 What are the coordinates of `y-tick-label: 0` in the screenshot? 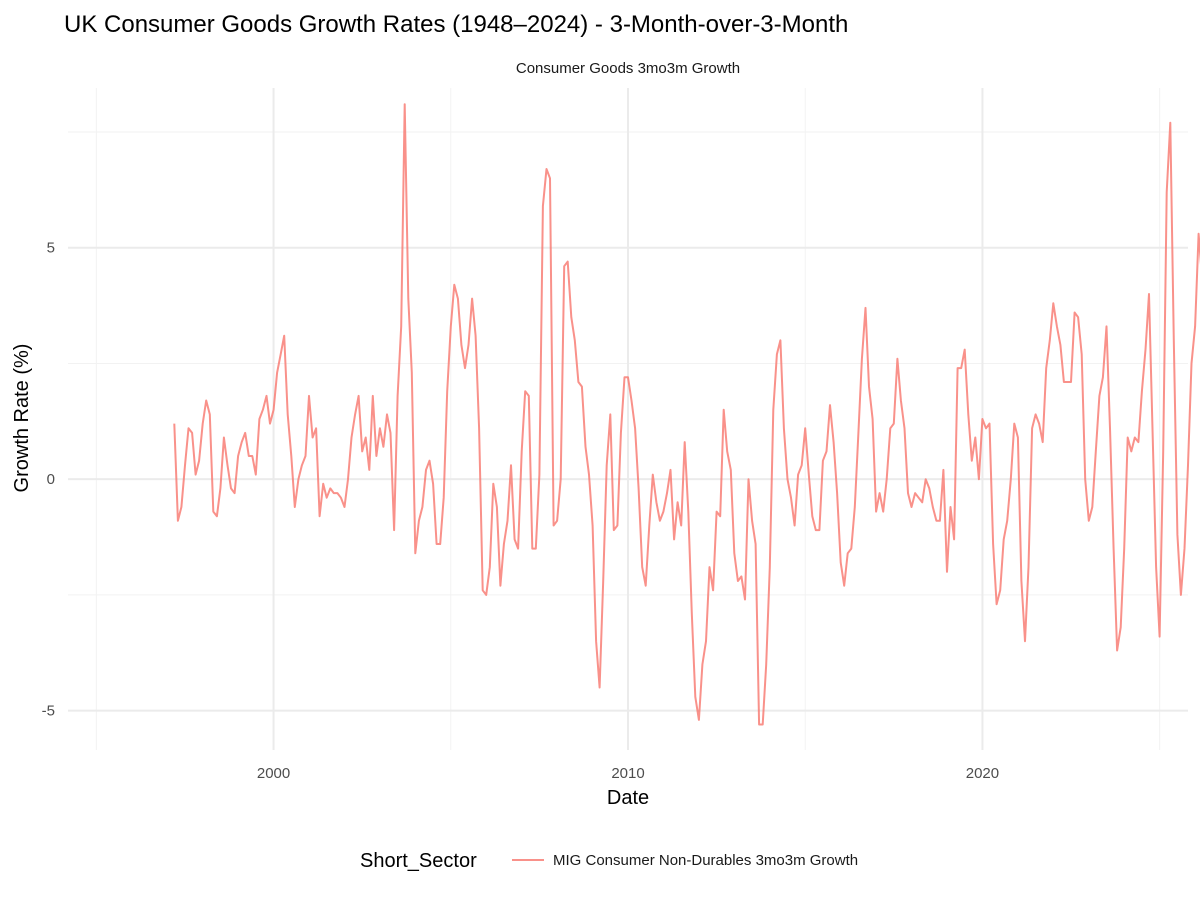 It's located at (51, 479).